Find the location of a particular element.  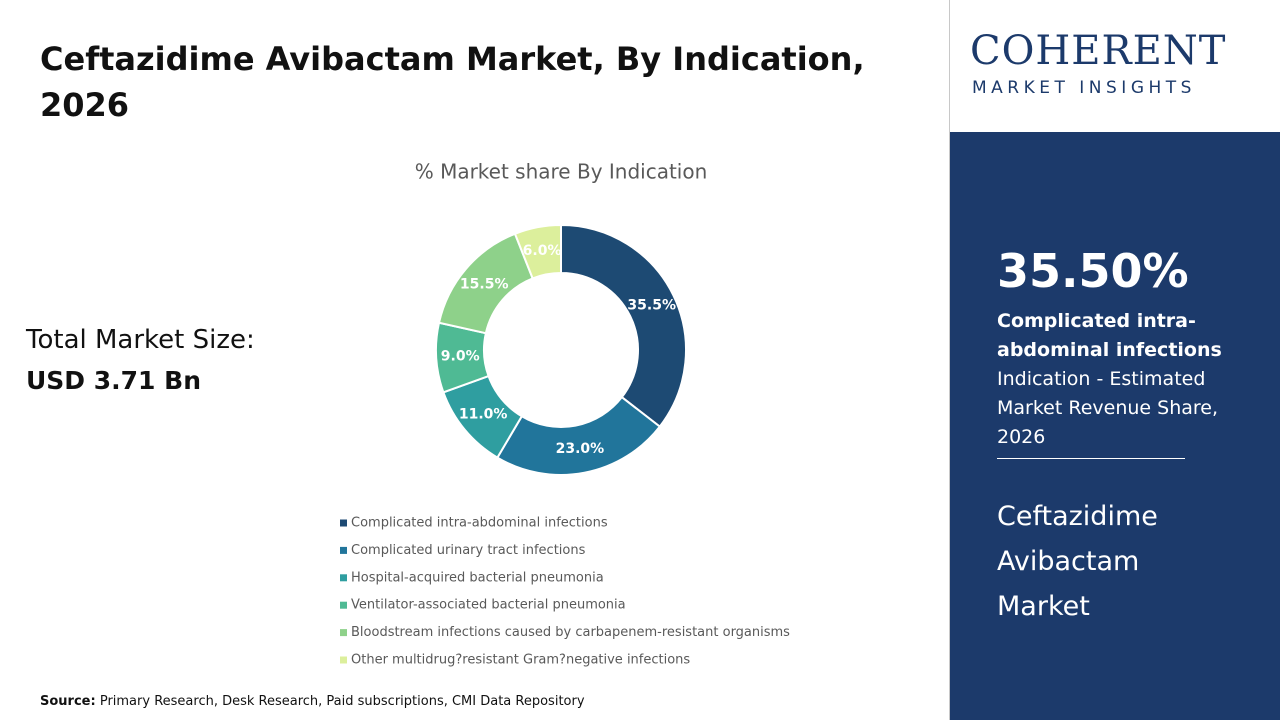

market-size-value: USD 3.71 Bn is located at coordinates (113, 380).